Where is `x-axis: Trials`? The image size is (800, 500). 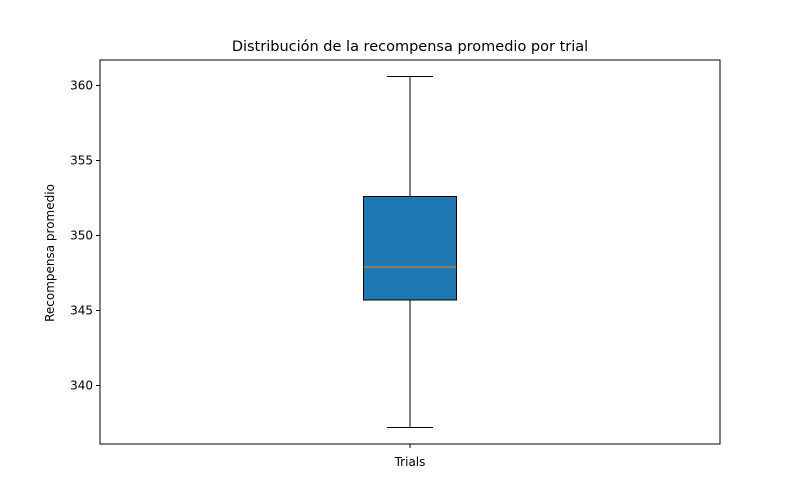
x-axis: Trials is located at coordinates (410, 456).